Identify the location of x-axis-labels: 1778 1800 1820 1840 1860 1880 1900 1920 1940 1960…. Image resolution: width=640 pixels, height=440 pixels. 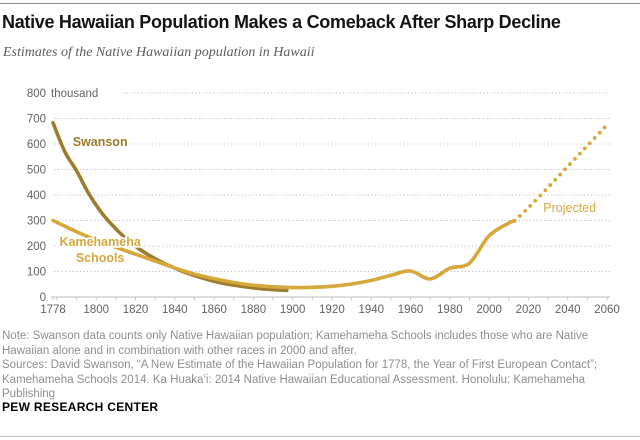
(330, 310).